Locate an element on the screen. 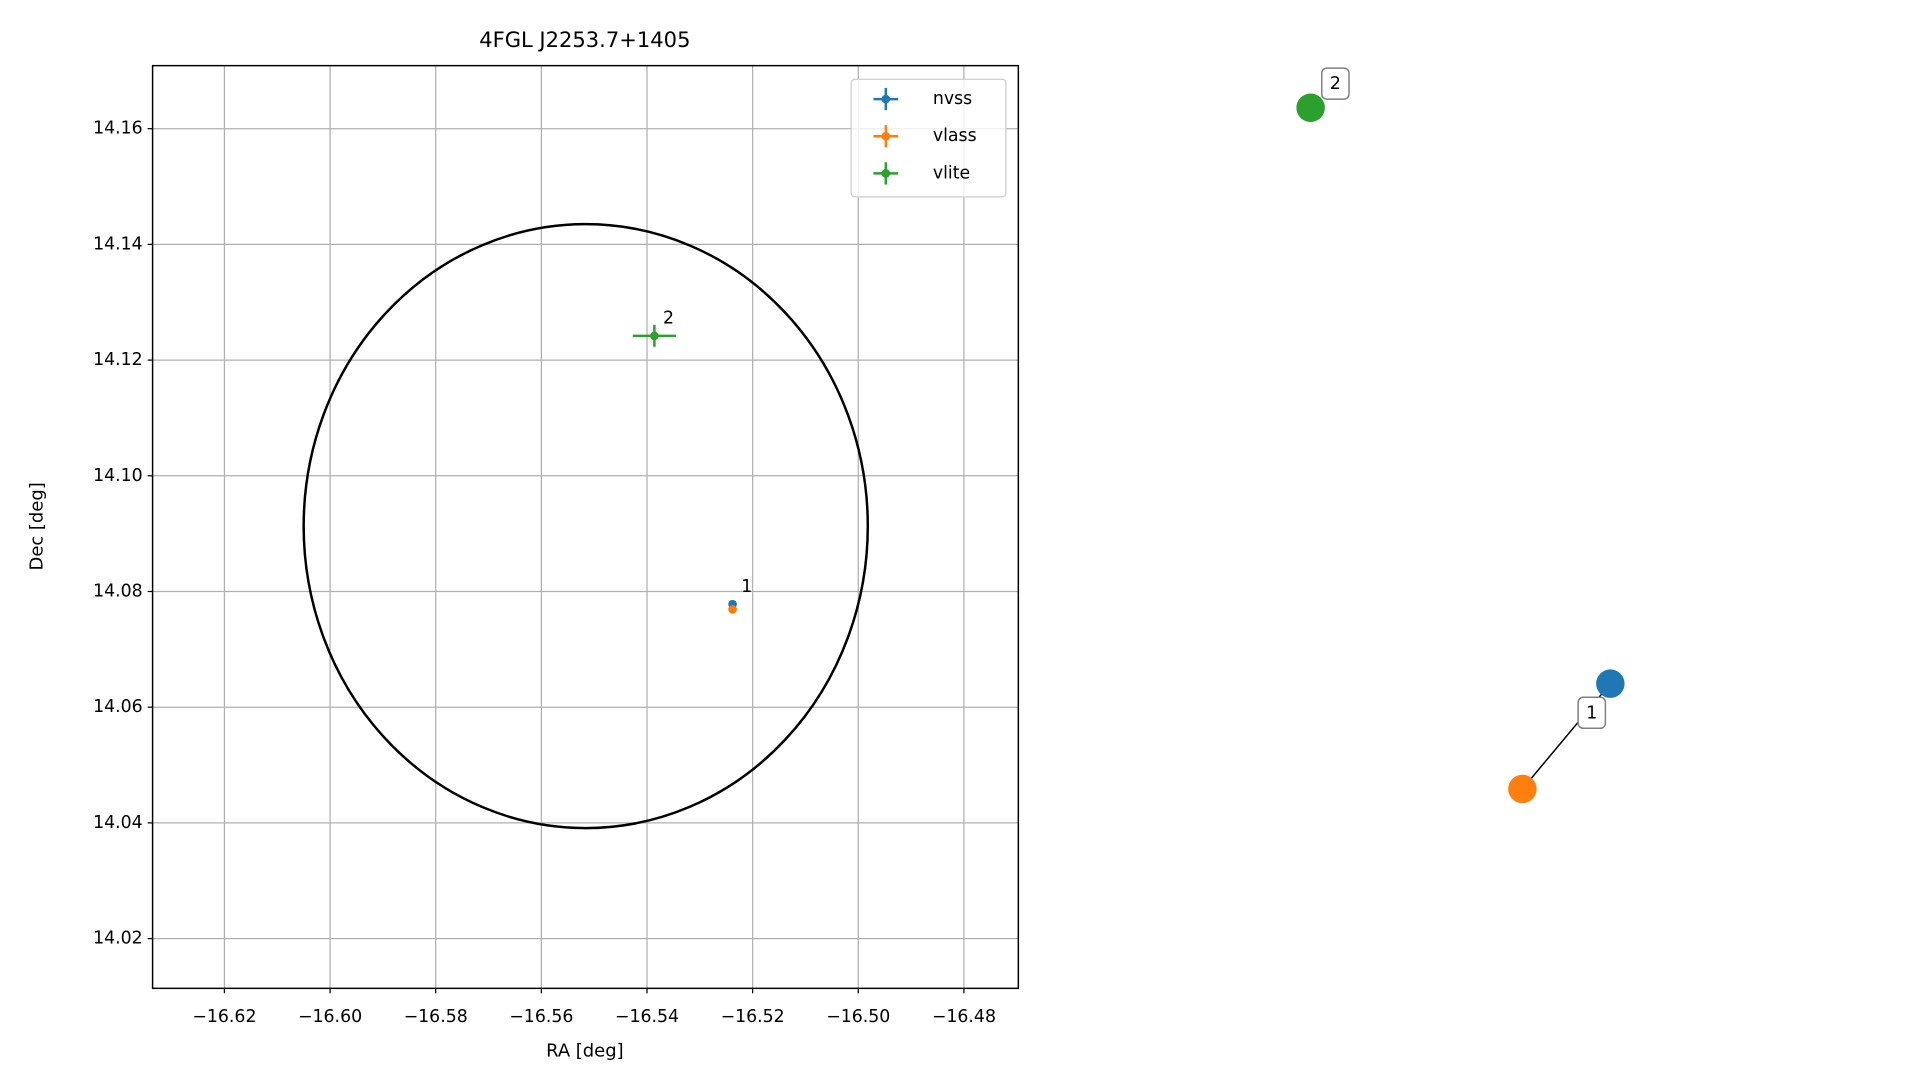 This screenshot has height=1080, width=1919. x-tick-label: −16.60 is located at coordinates (330, 1017).